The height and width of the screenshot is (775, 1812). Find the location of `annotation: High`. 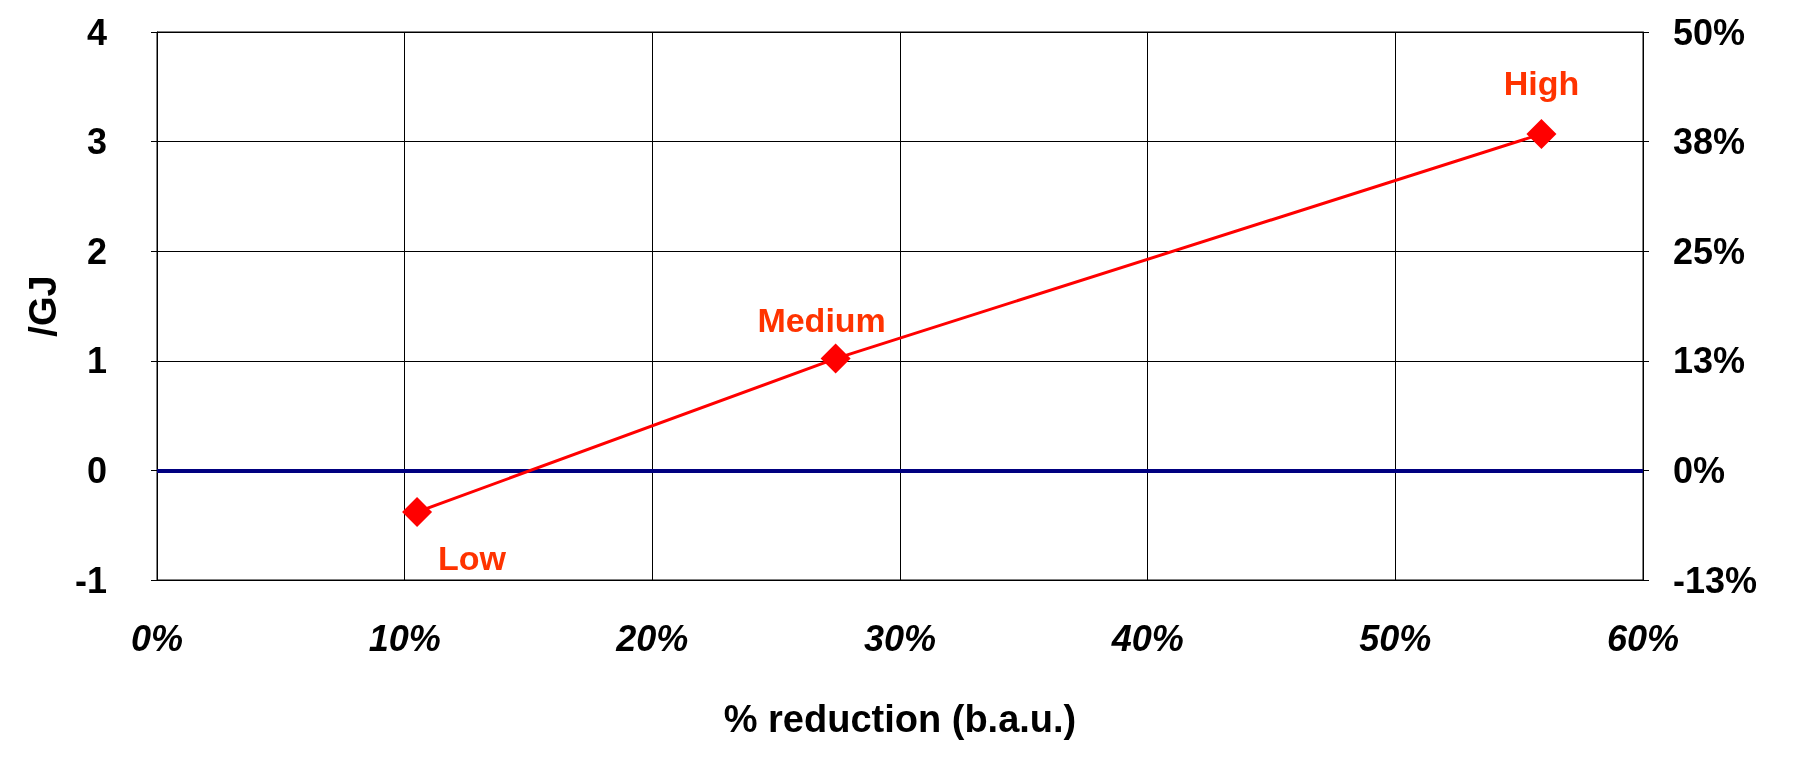

annotation: High is located at coordinates (1541, 82).